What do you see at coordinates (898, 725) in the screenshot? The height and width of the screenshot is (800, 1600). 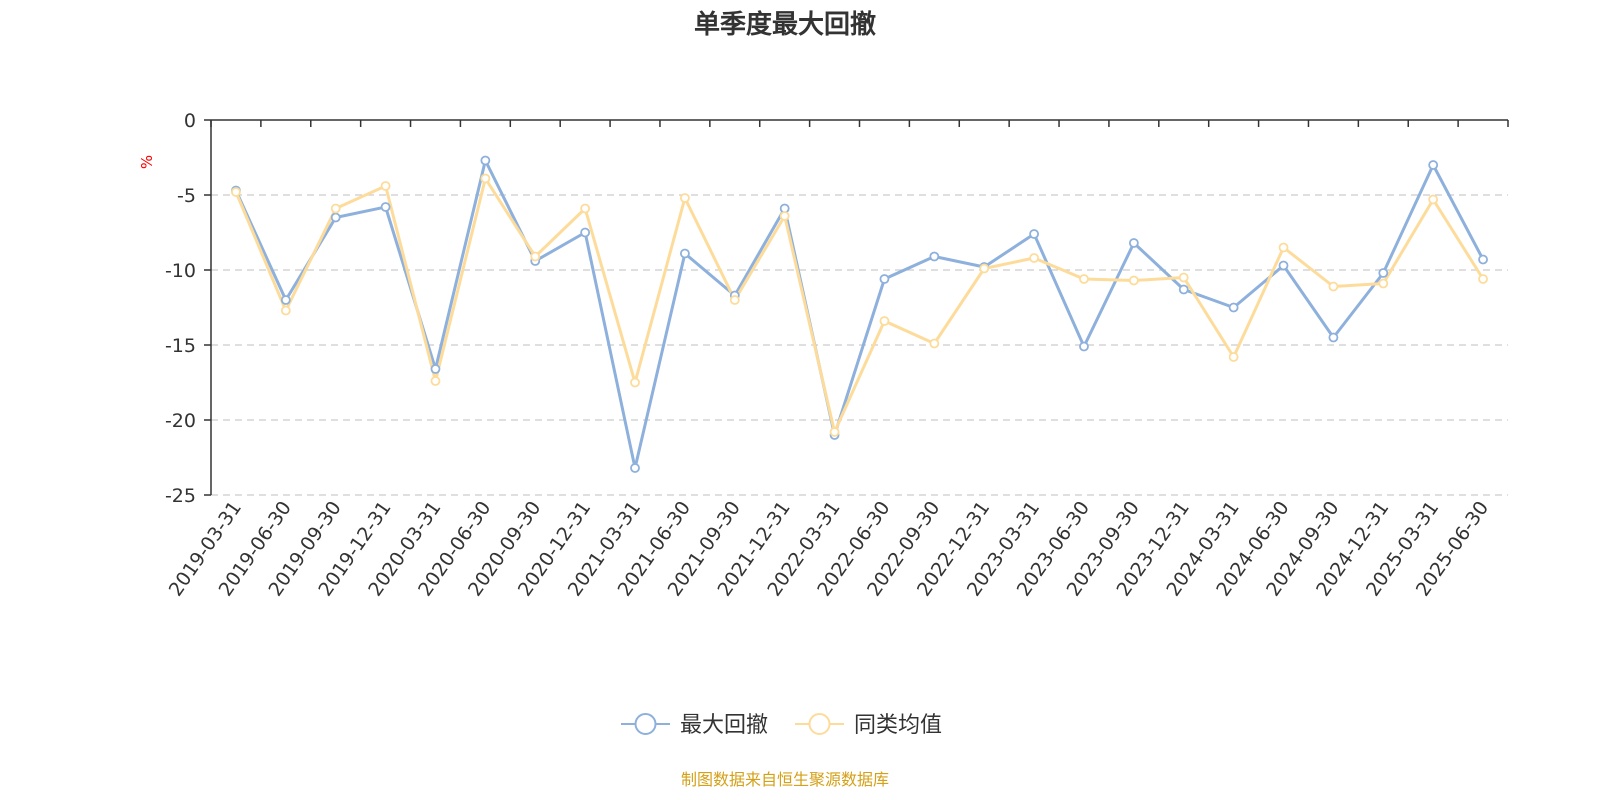 I see `legend-label-peer-average: 同类均值` at bounding box center [898, 725].